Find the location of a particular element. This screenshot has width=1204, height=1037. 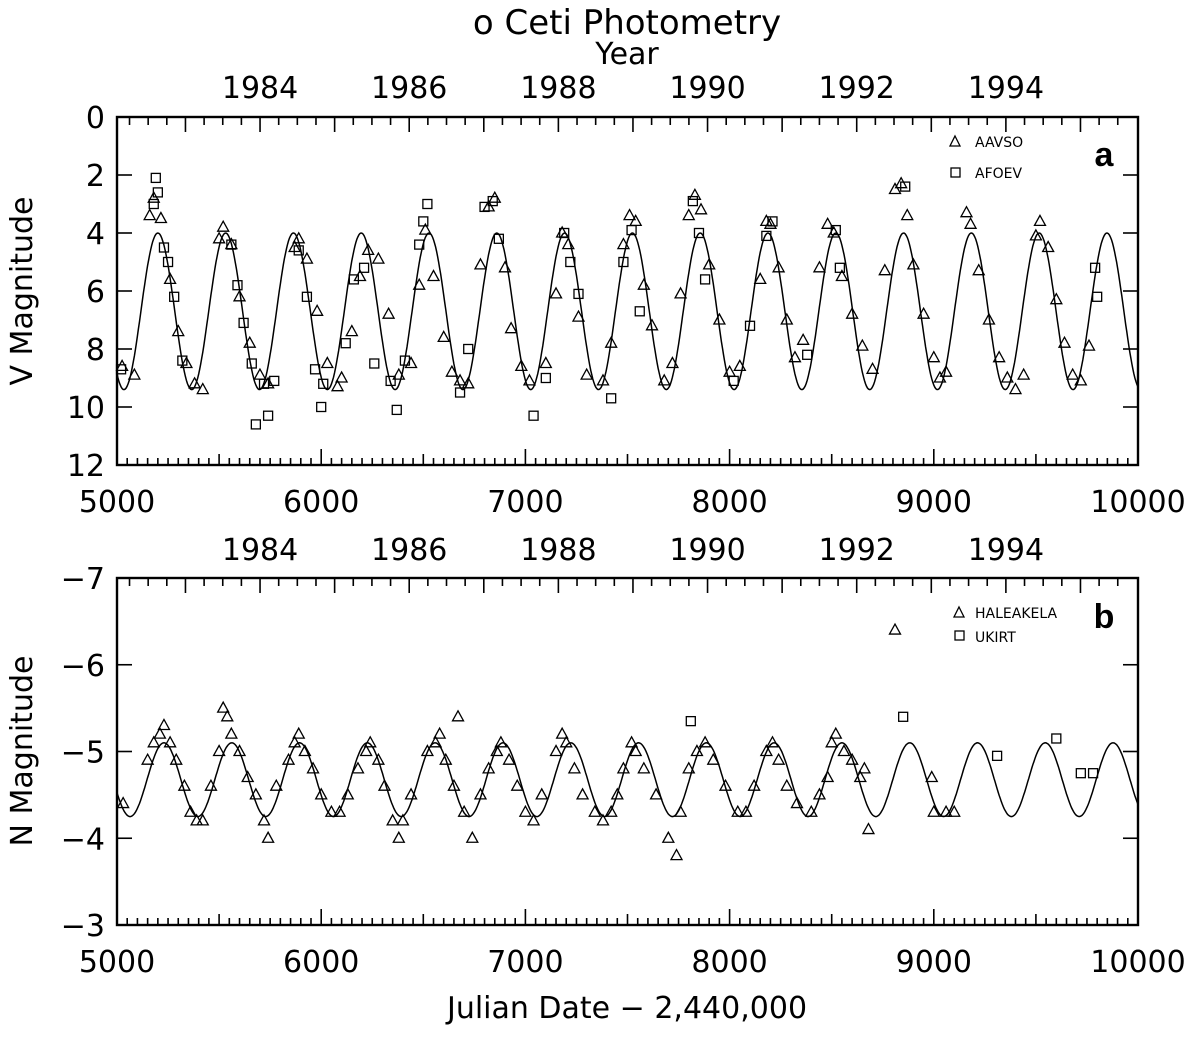

x-tick-label: 7000 is located at coordinates (525, 962).